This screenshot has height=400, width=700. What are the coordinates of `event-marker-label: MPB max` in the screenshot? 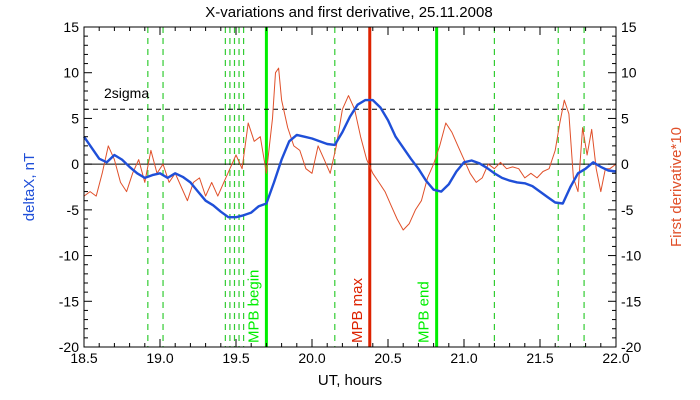 It's located at (357, 310).